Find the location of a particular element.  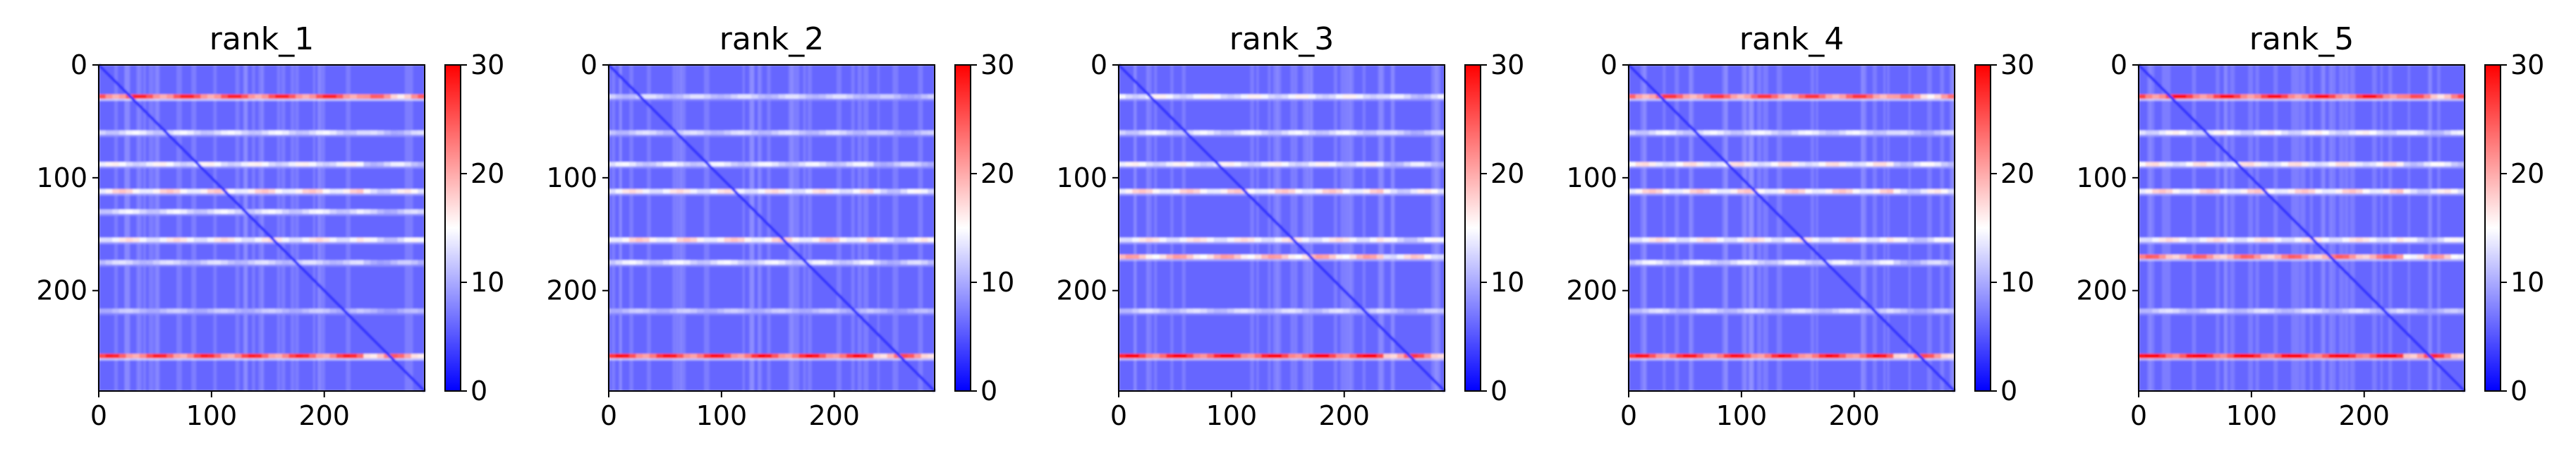

heatmap-stripe-halo is located at coordinates (1282, 136).